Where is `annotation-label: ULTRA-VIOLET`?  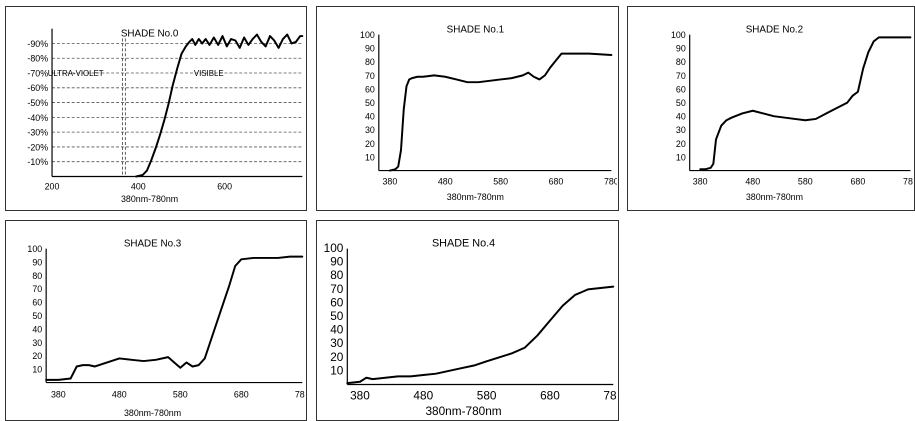
annotation-label: ULTRA-VIOLET is located at coordinates (76, 73).